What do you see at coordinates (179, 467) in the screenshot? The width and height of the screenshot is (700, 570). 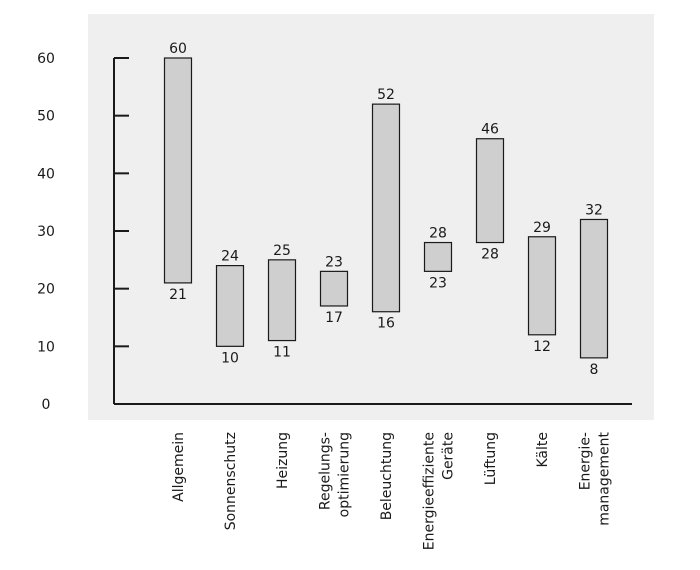 I see `category-label: Allgemein` at bounding box center [179, 467].